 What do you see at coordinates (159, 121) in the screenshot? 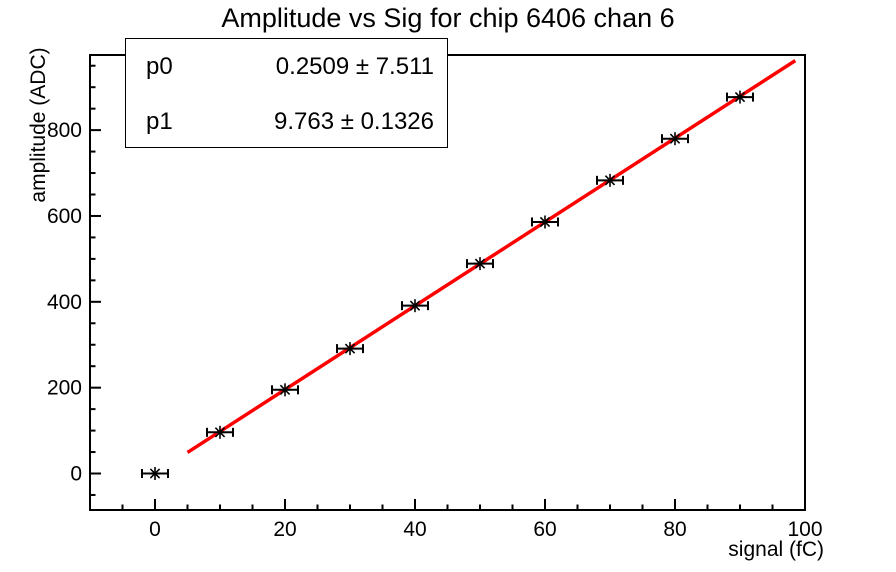
I see `stats-param-name: p1` at bounding box center [159, 121].